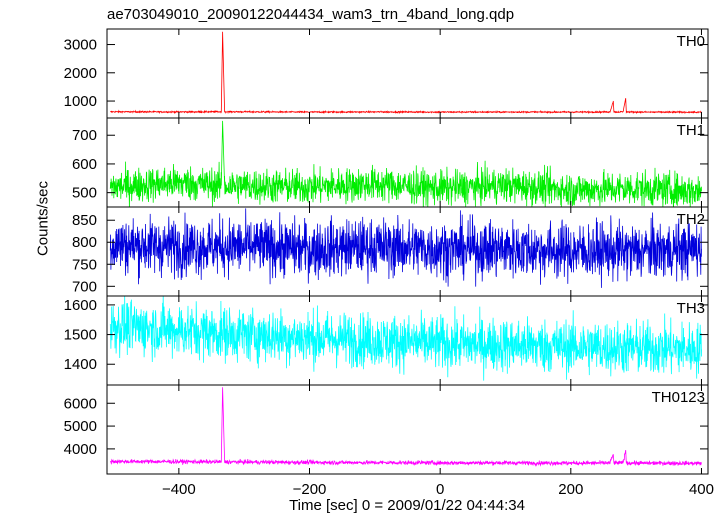 The width and height of the screenshot is (723, 516). Describe the element at coordinates (691, 130) in the screenshot. I see `panel-label: TH1` at that location.